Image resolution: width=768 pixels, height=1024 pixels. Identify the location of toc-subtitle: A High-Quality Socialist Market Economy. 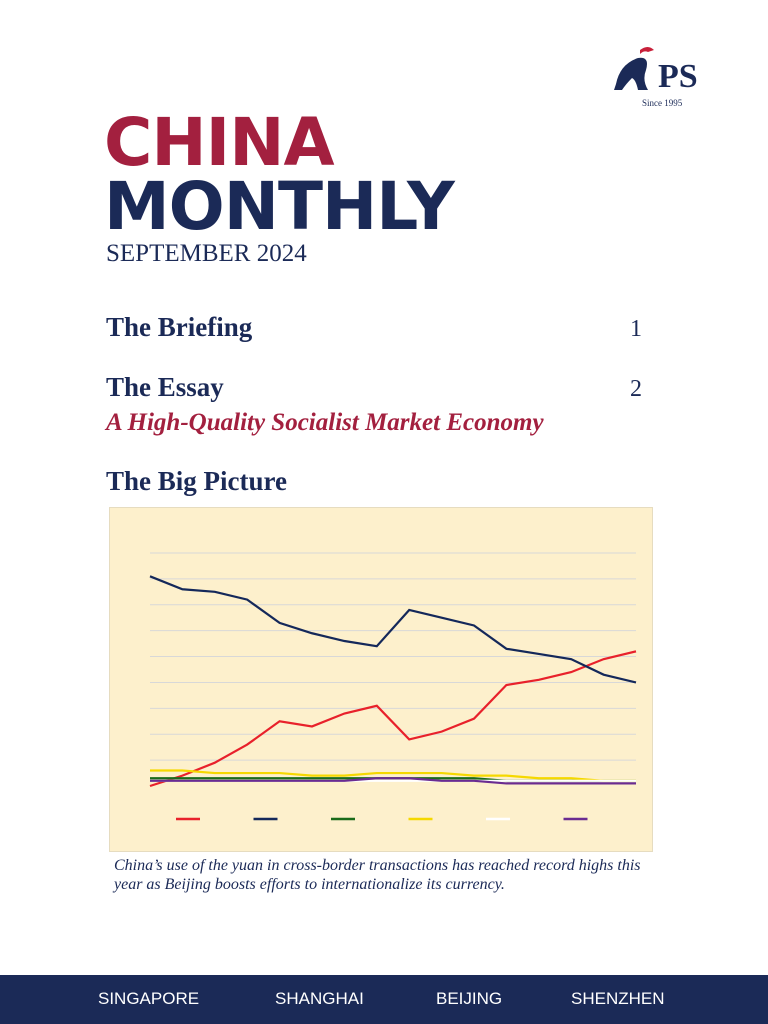
(325, 422).